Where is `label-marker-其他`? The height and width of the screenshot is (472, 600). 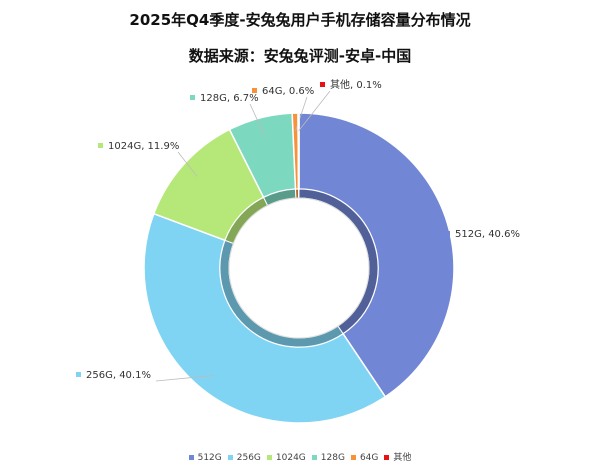
label-marker-其他 is located at coordinates (322, 84).